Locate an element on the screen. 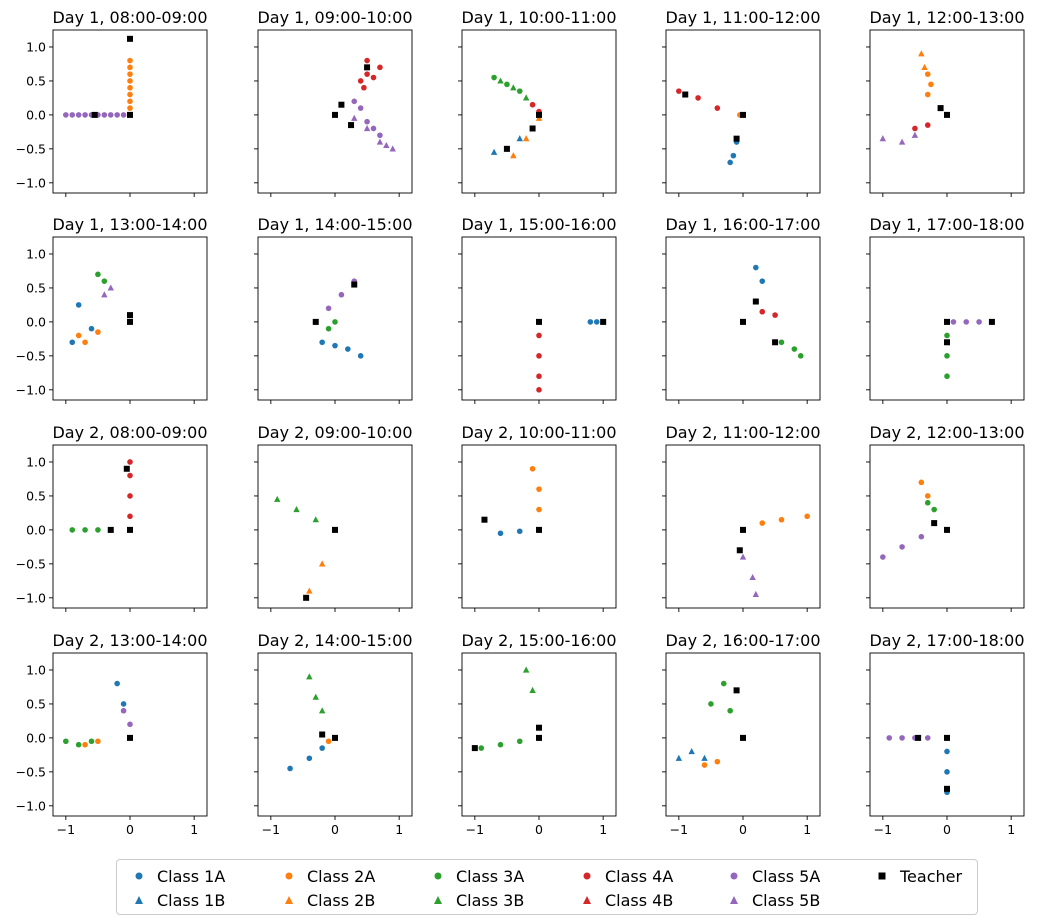  y-tick-label: −0.5 is located at coordinates (31, 355).